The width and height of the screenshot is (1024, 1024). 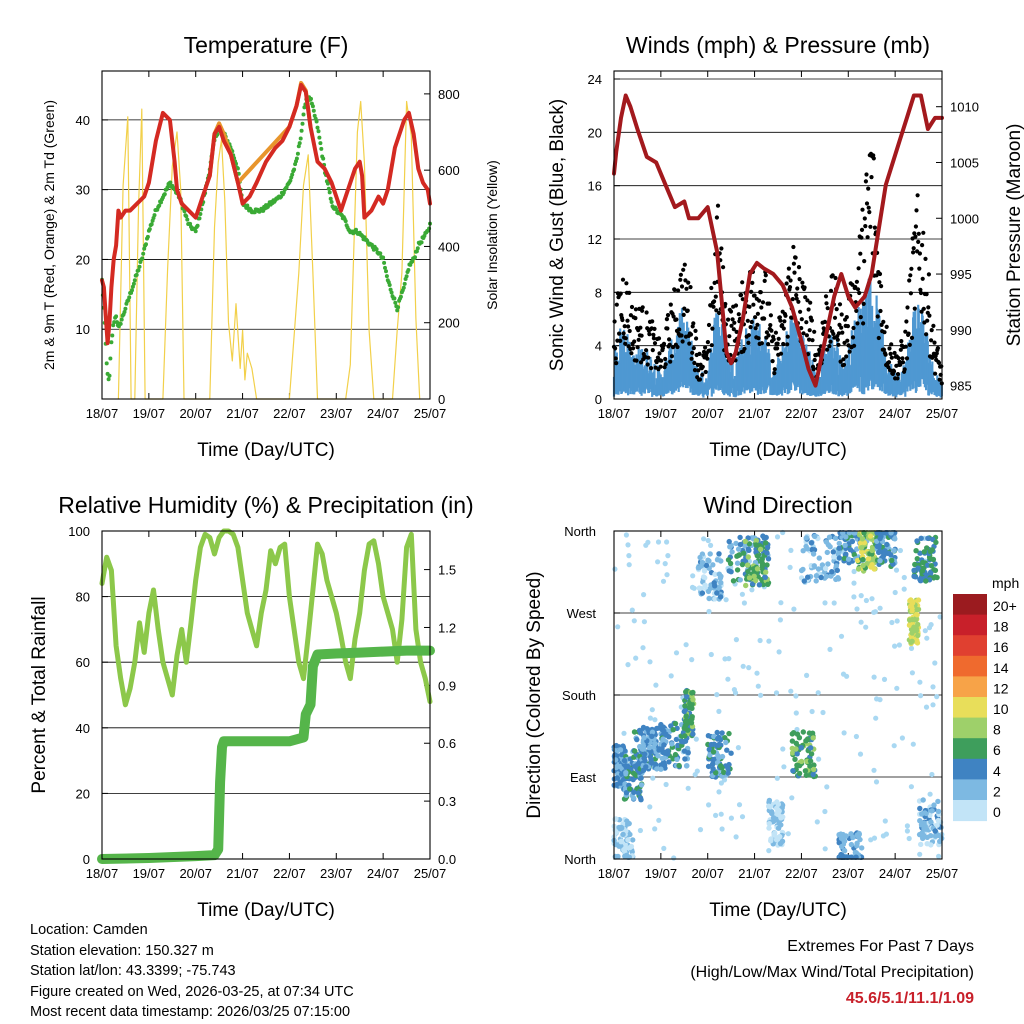 What do you see at coordinates (195, 413) in the screenshot?
I see `x-tick-label: 20/07` at bounding box center [195, 413].